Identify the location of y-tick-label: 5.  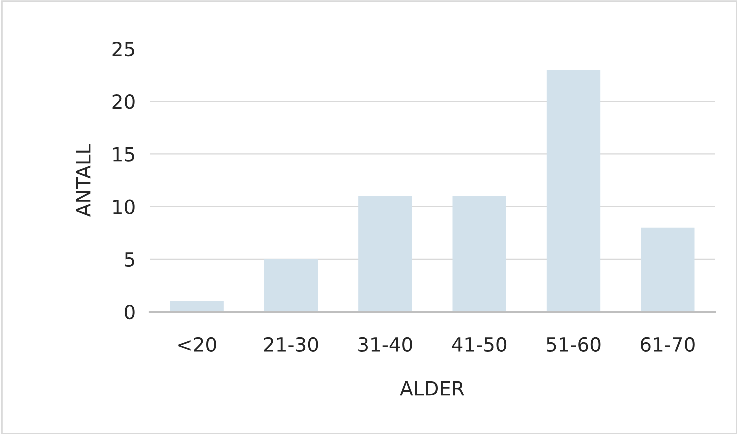
(129, 260).